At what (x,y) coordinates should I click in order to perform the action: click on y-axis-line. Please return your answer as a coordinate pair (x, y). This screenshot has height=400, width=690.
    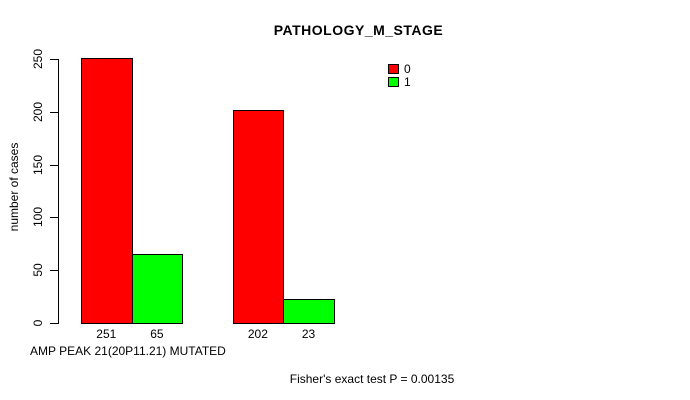
    Looking at the image, I should click on (58, 191).